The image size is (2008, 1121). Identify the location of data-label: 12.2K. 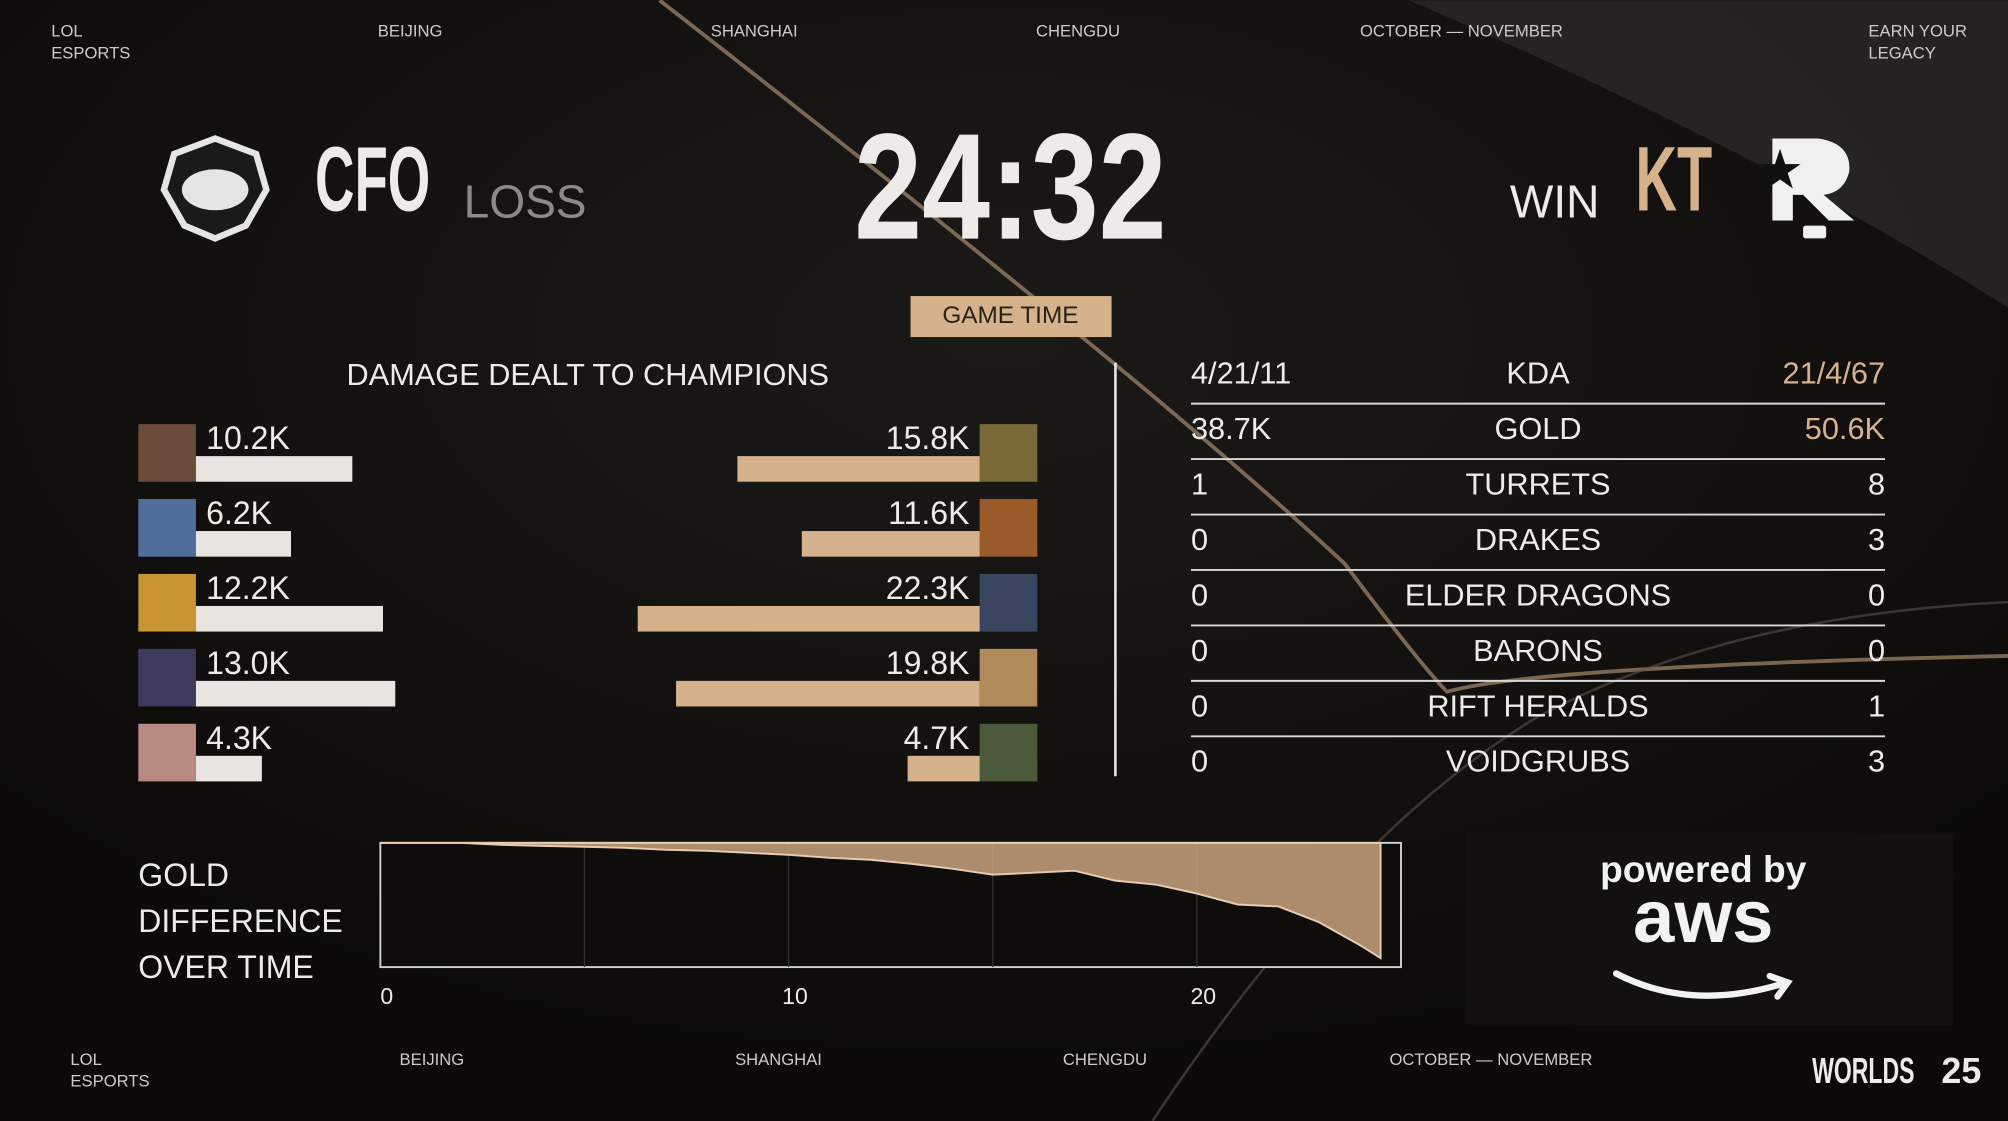
(248, 588).